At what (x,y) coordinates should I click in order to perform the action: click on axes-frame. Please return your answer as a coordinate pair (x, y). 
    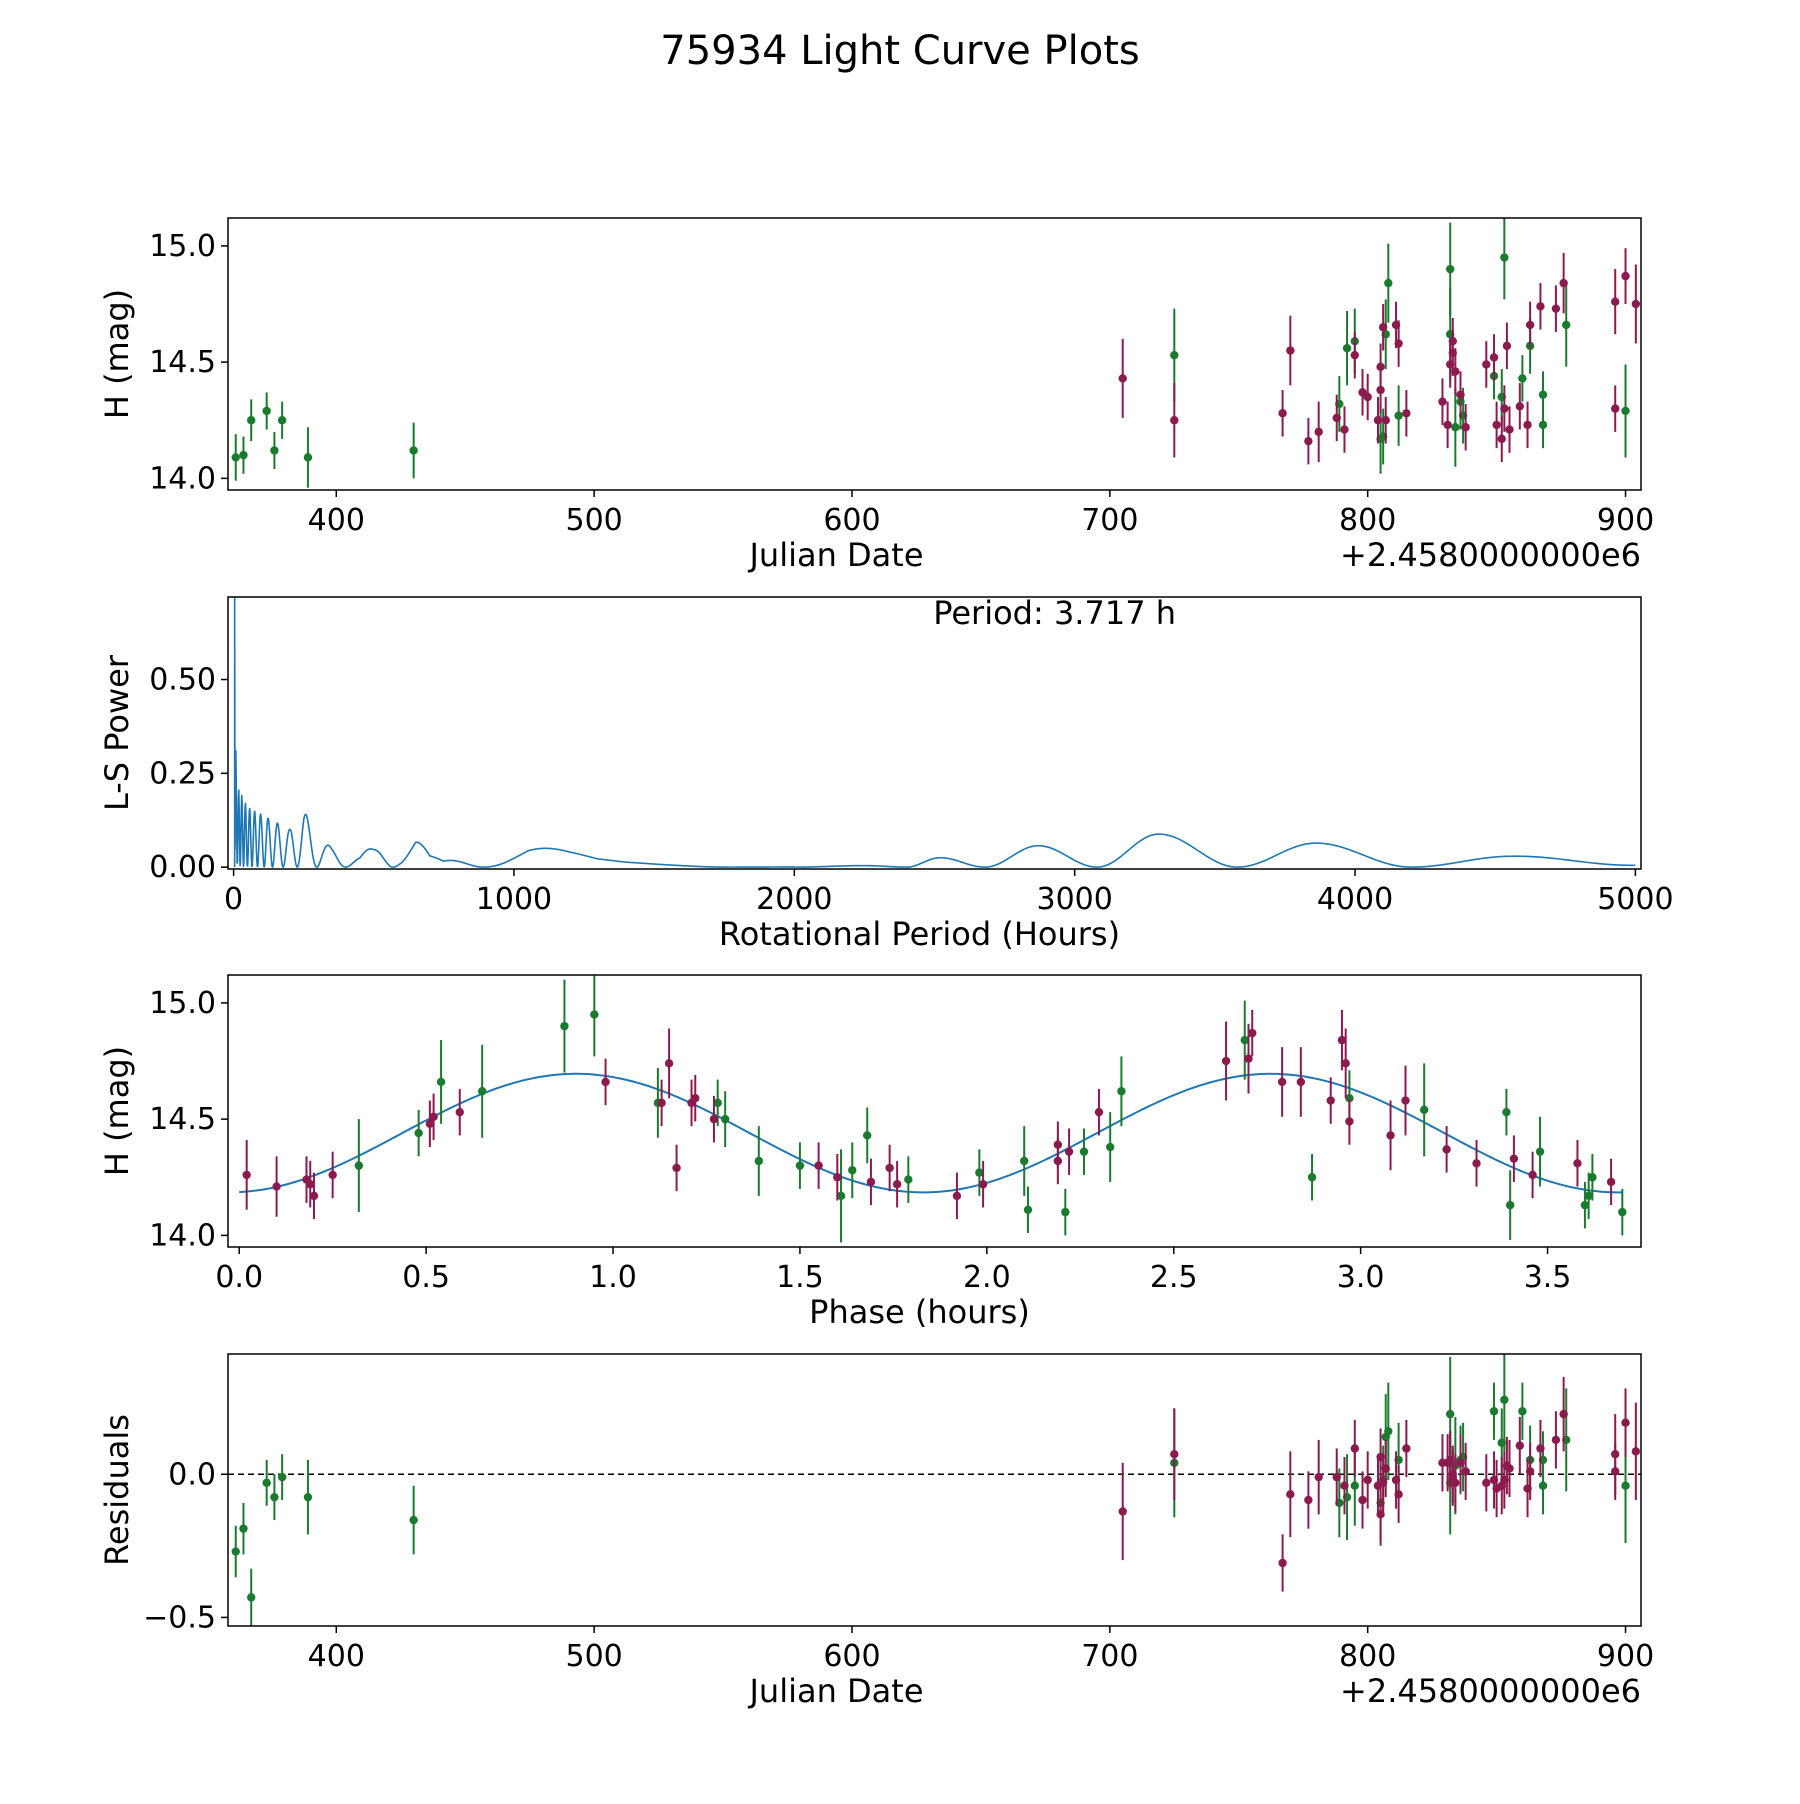
    Looking at the image, I should click on (934, 733).